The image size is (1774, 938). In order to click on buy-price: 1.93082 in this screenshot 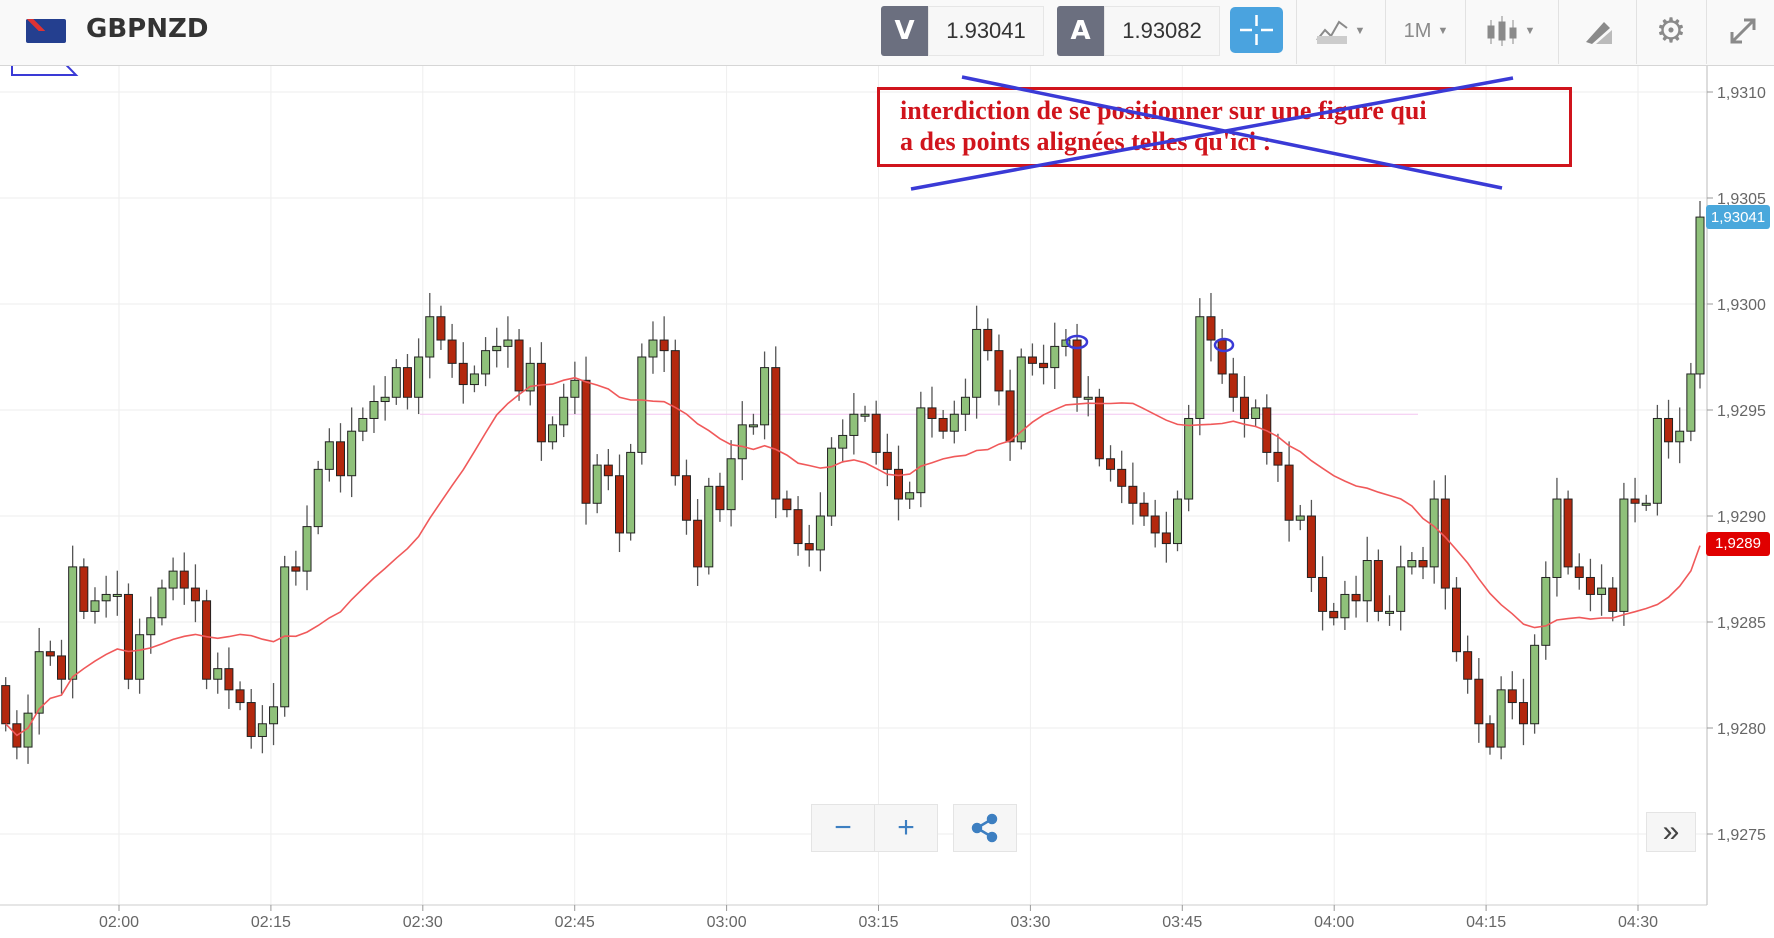, I will do `click(1162, 31)`.